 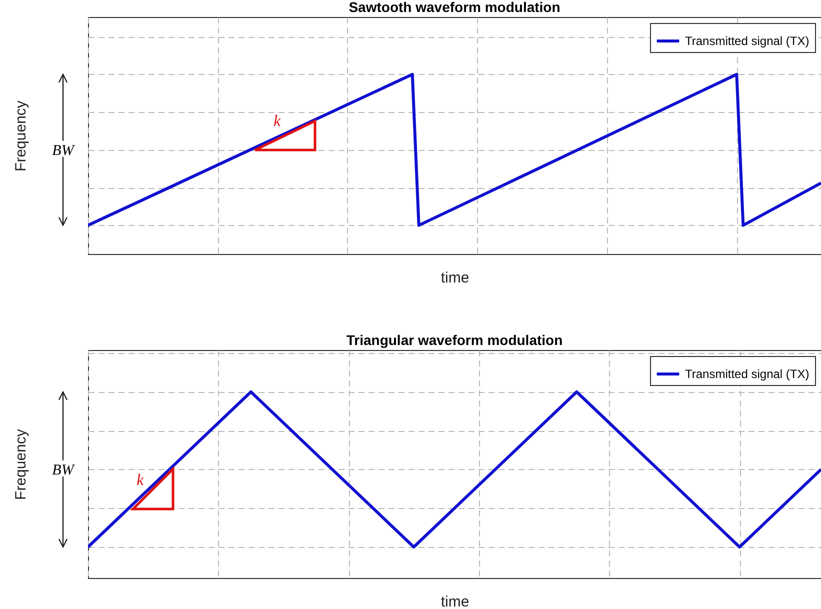 I want to click on chart-title: Sawtooth waveform modulation, so click(x=454, y=7).